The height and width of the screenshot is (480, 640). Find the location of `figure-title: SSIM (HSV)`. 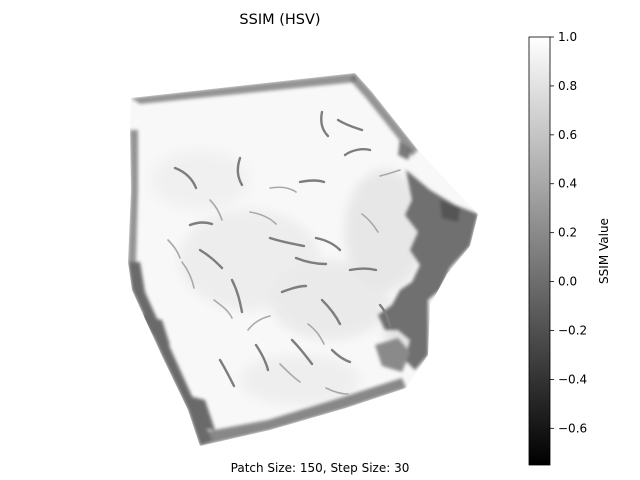

figure-title: SSIM (HSV) is located at coordinates (280, 20).